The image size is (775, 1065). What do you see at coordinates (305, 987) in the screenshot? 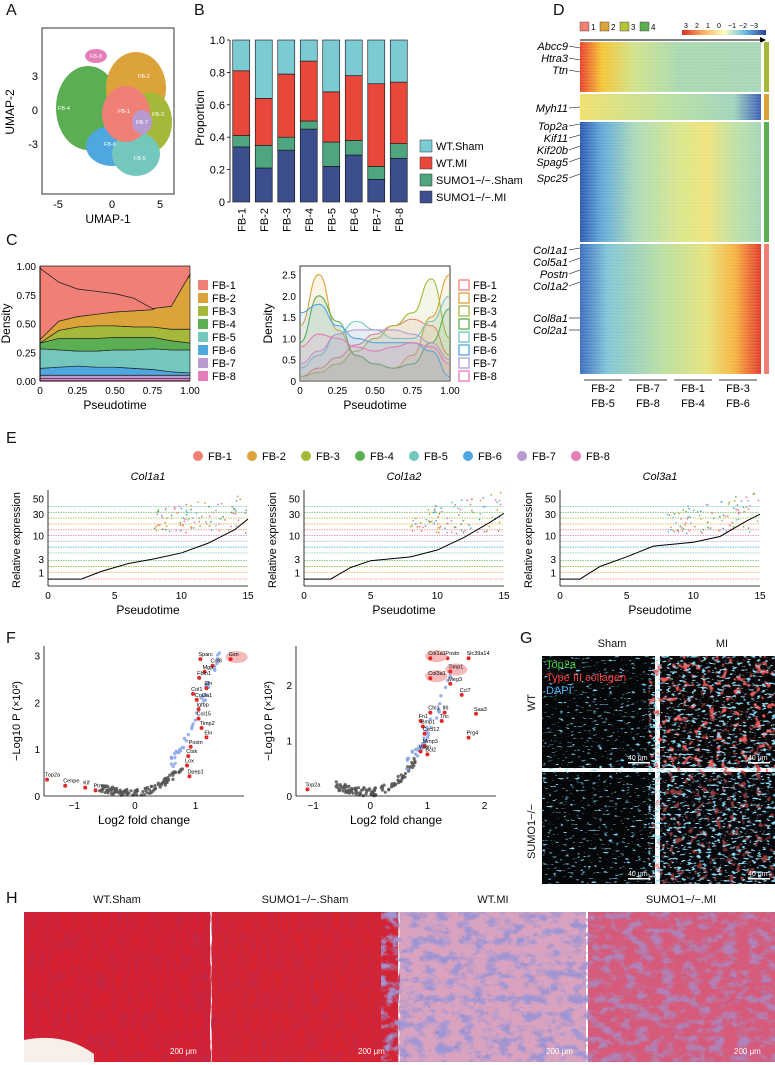
I see `histo-texture` at bounding box center [305, 987].